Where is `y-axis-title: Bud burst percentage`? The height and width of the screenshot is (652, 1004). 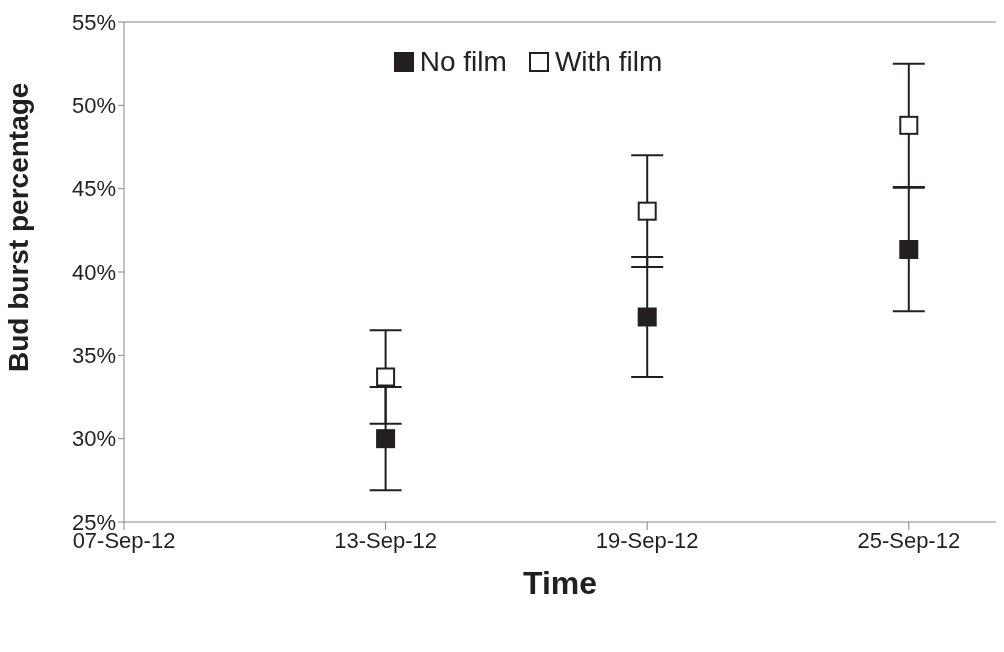 y-axis-title: Bud burst percentage is located at coordinates (18, 227).